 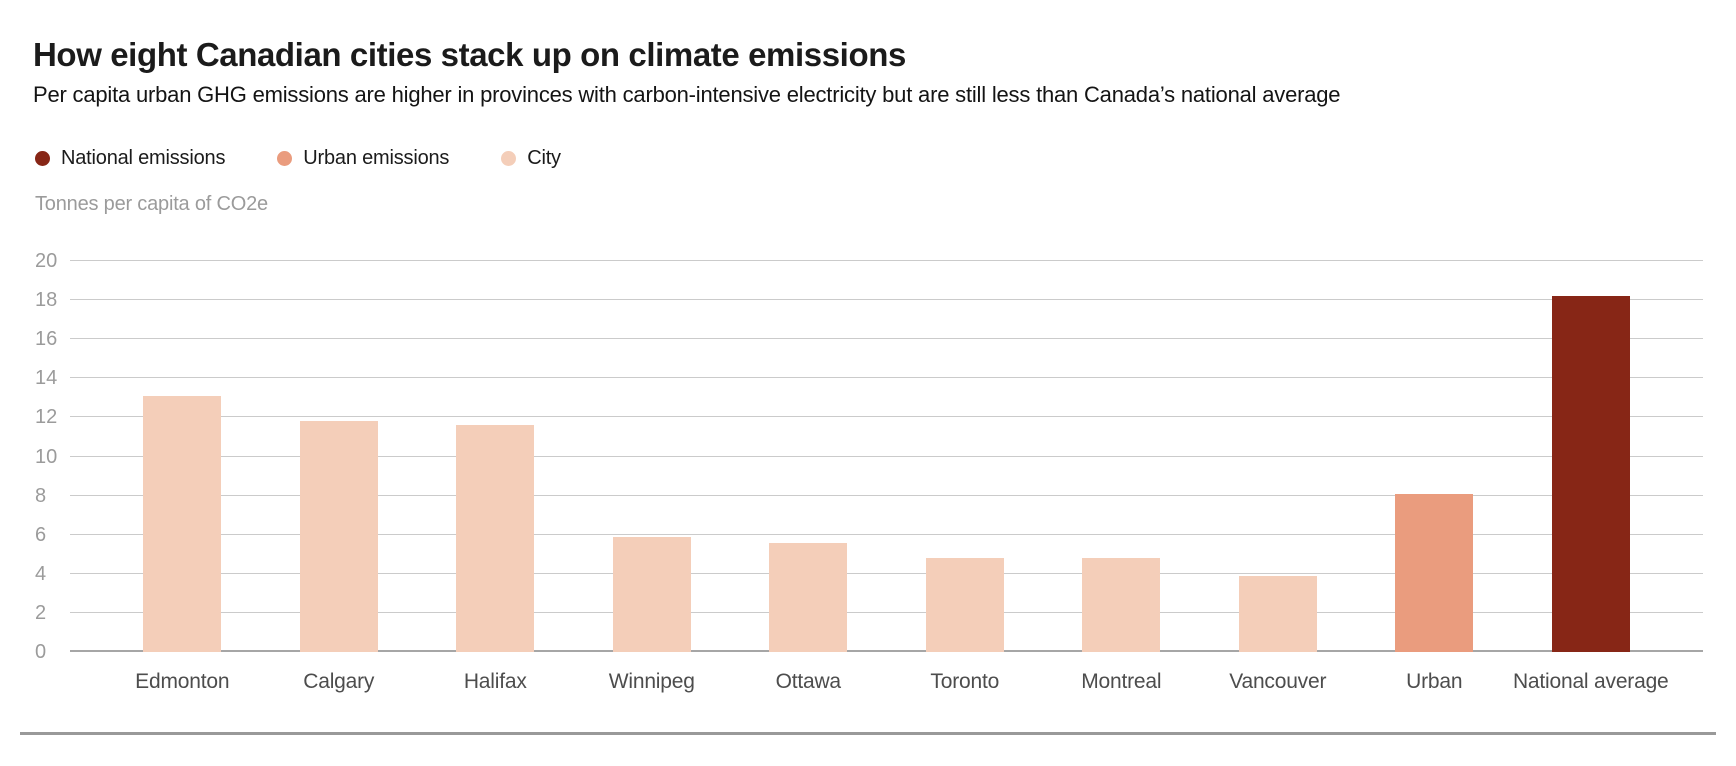 I want to click on gridline-y-0: 0, so click(x=869, y=652).